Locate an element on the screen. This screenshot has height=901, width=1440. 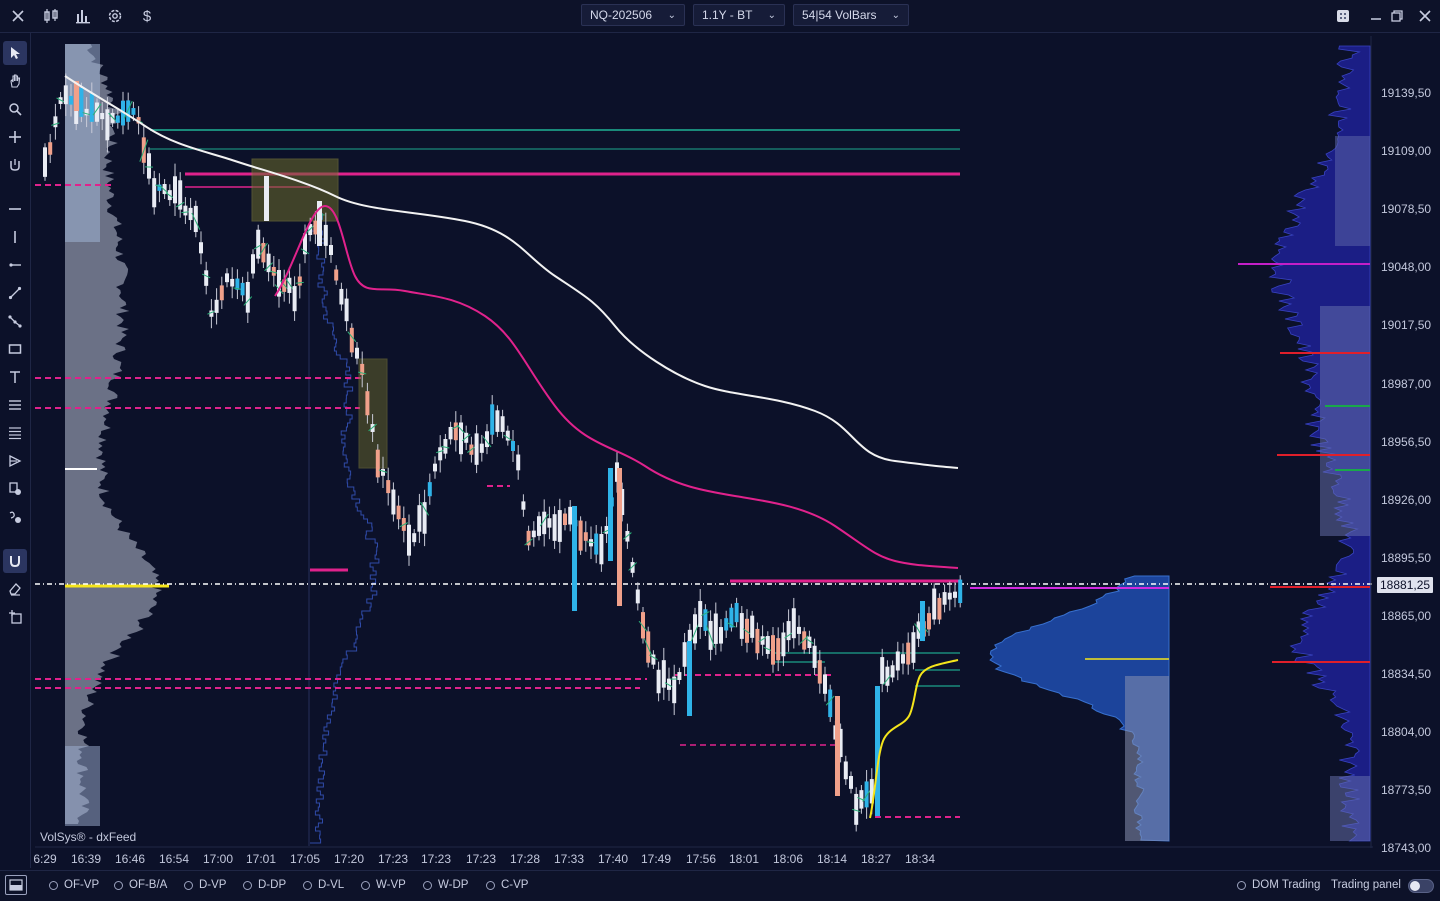
candlestick-icon is located at coordinates (51, 16).